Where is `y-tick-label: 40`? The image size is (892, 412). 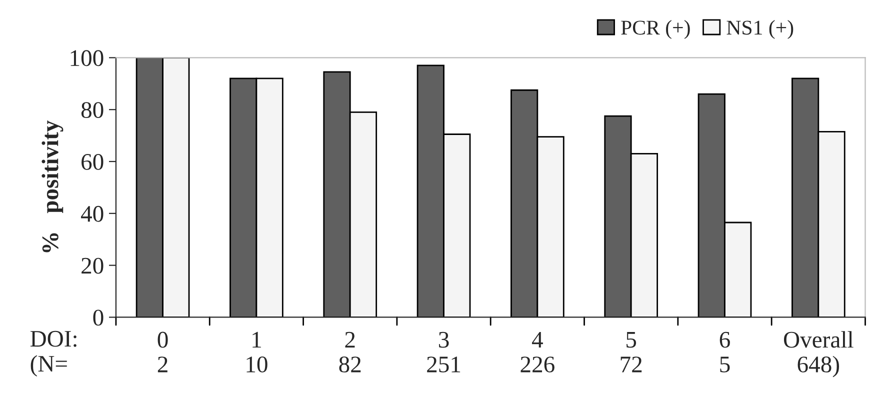 y-tick-label: 40 is located at coordinates (92, 214).